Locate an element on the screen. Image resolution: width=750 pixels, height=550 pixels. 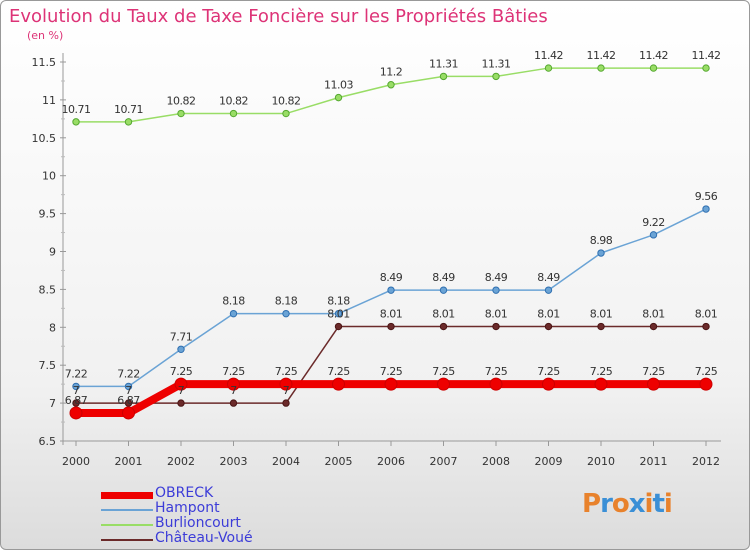
chart-unit-label: (en %) is located at coordinates (45, 35).